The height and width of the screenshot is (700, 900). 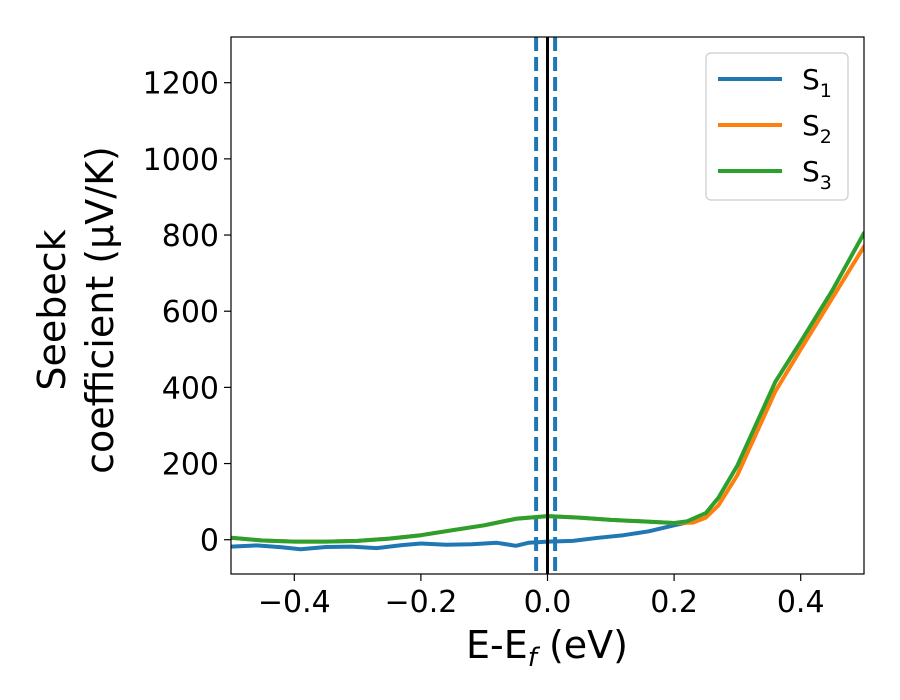 What do you see at coordinates (181, 84) in the screenshot?
I see `y-tick-label: 1200` at bounding box center [181, 84].